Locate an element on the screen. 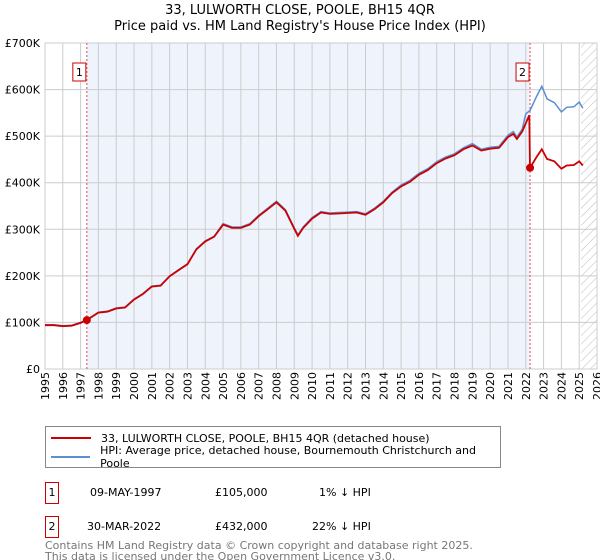 This screenshot has height=560, width=600. x-tick-label: 1996 is located at coordinates (63, 386).